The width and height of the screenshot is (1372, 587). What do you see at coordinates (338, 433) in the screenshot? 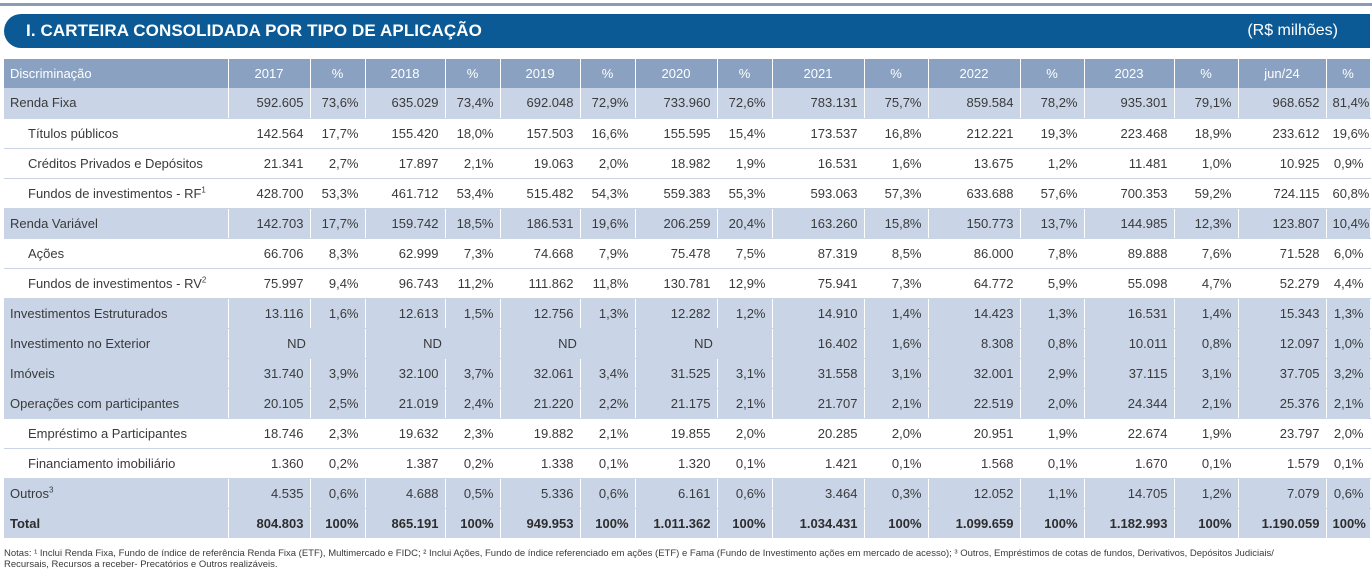
I see `percent-cell: 2,3%` at bounding box center [338, 433].